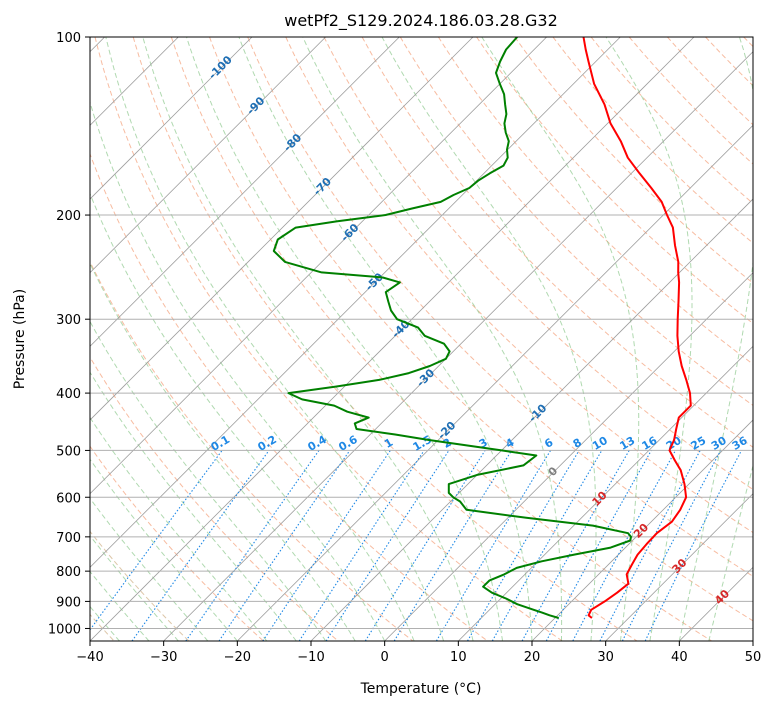  I want to click on x-axis-label: Temperature (°C), so click(421, 689).